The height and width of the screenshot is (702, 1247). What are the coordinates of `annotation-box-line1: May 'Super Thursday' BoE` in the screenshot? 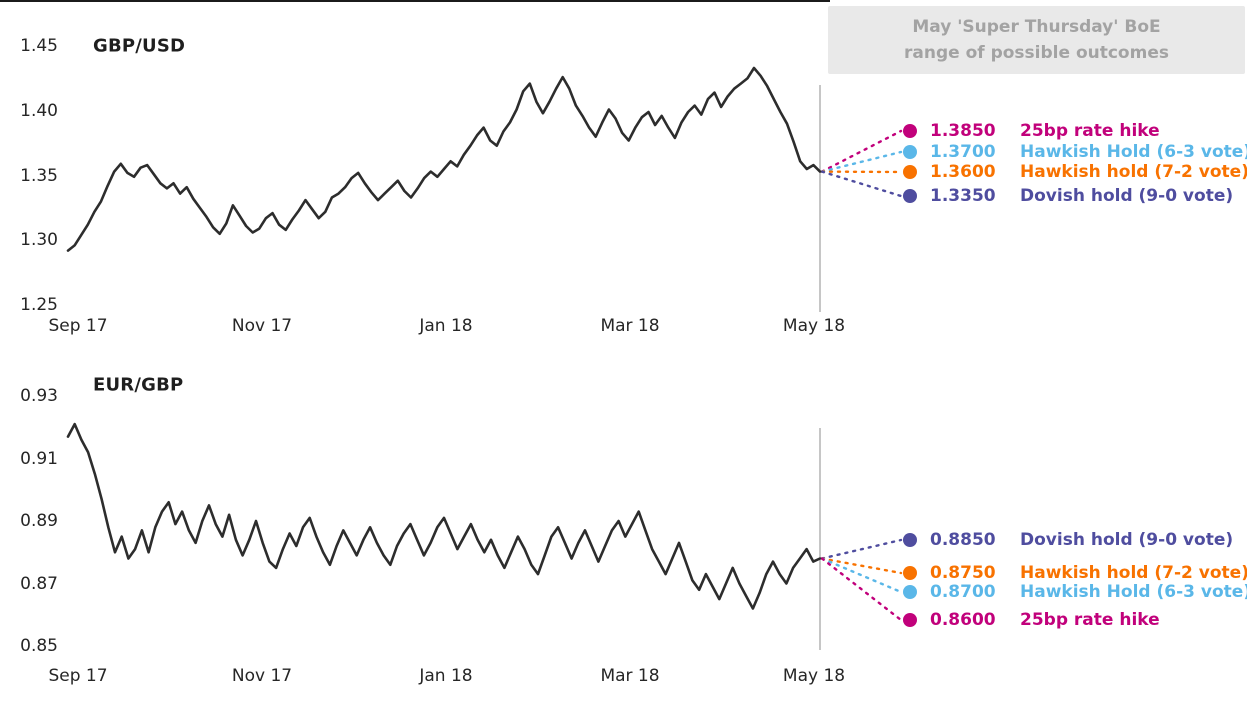 It's located at (1036, 26).